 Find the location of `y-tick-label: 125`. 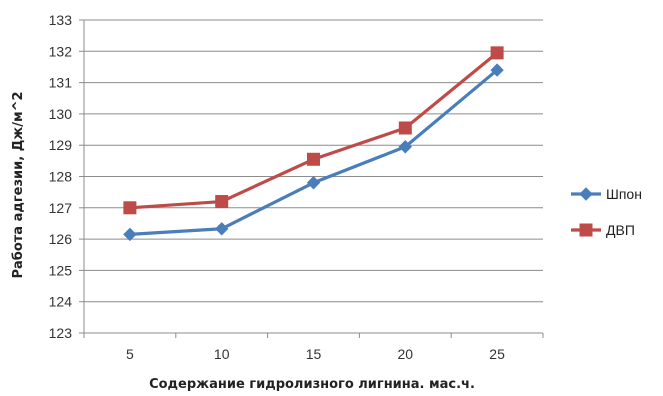

y-tick-label: 125 is located at coordinates (61, 270).